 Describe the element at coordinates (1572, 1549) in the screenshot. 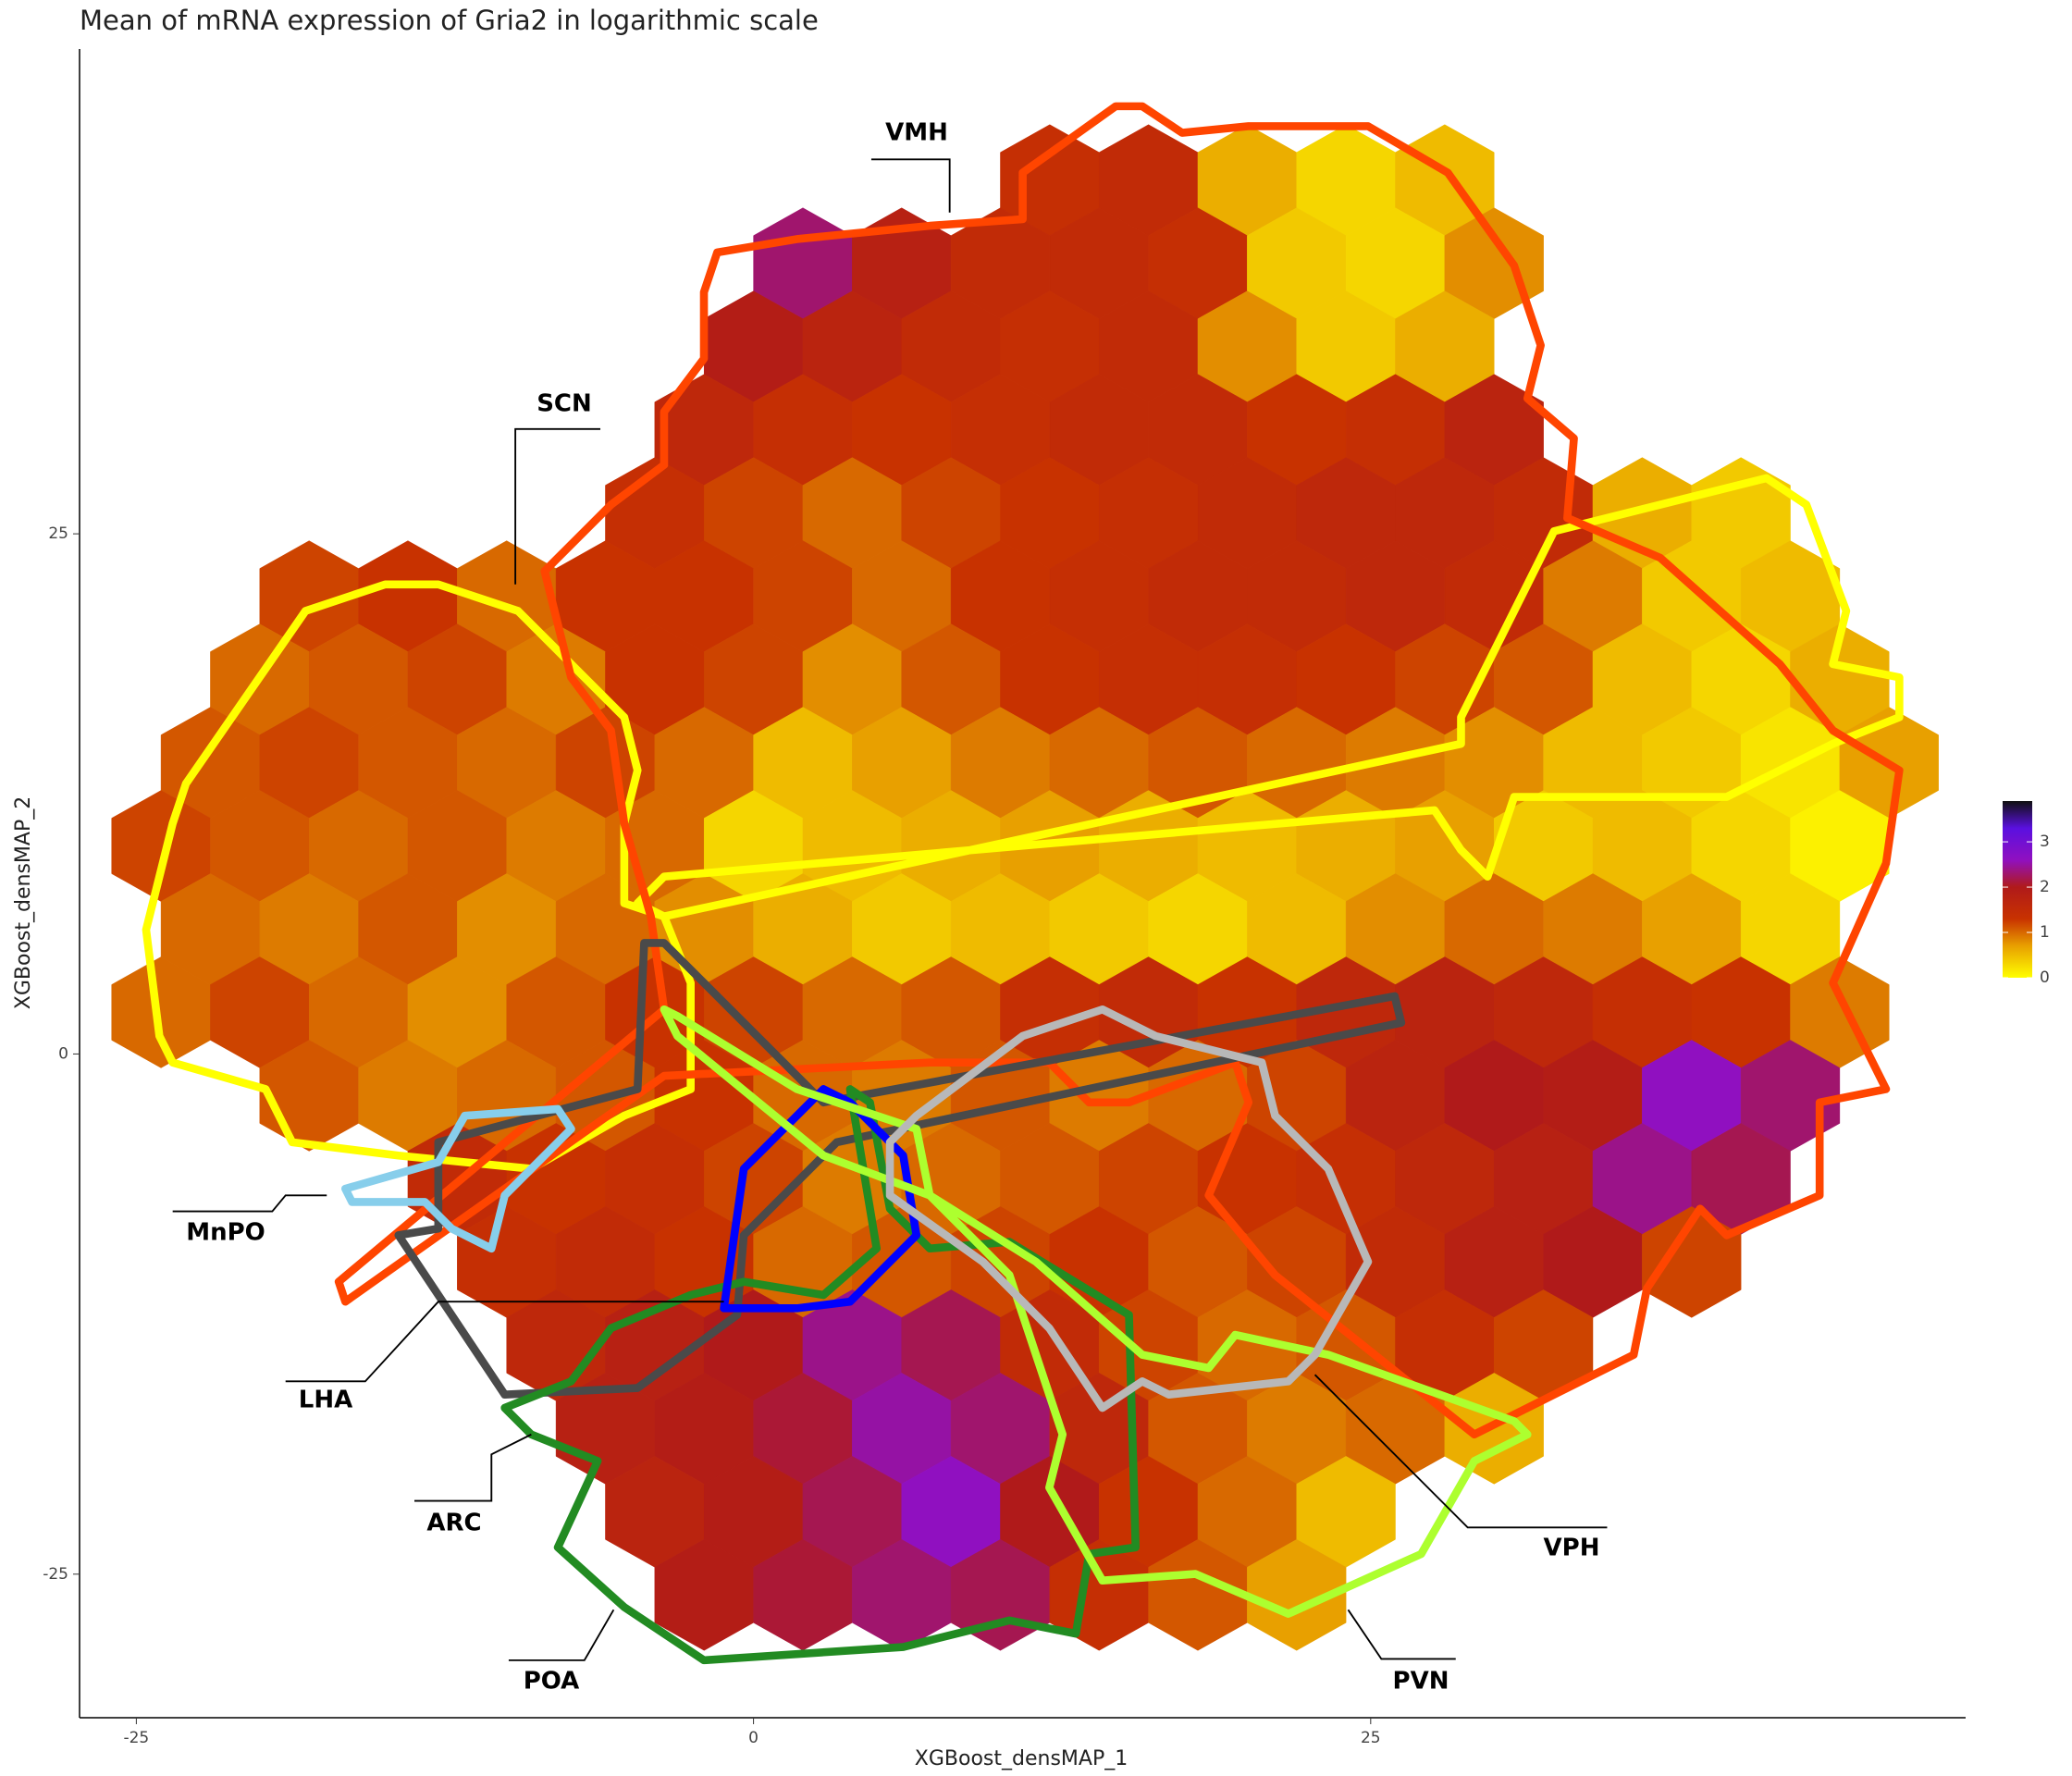

I see `region-label: VPH` at that location.